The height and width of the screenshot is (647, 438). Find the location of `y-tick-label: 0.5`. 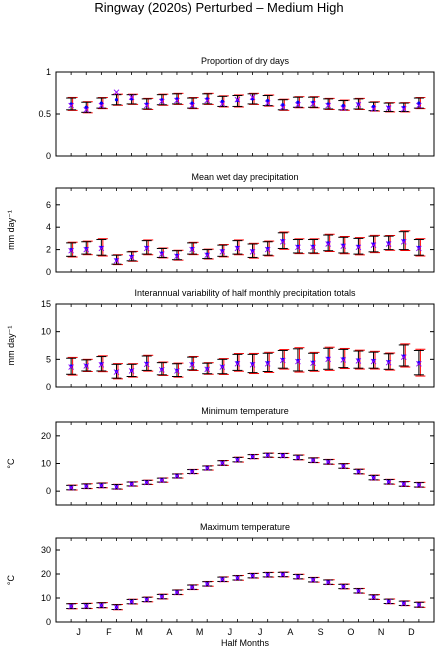

y-tick-label: 0.5 is located at coordinates (44, 114).